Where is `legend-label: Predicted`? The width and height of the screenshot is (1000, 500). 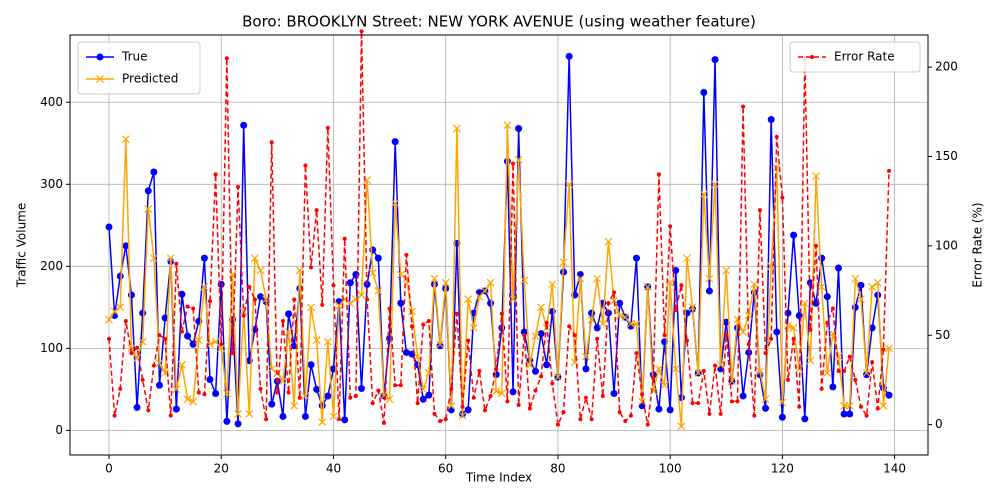
legend-label: Predicted is located at coordinates (150, 79).